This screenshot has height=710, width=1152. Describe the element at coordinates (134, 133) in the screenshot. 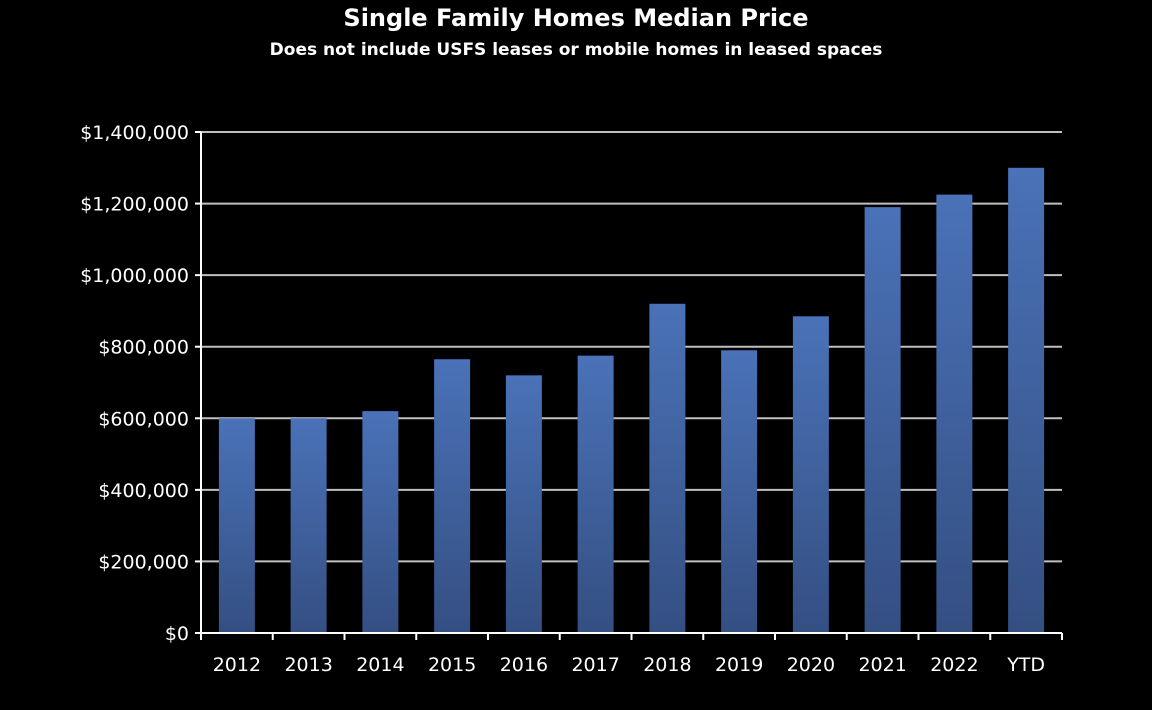

I see `y-tick-label: $1,400,000` at that location.